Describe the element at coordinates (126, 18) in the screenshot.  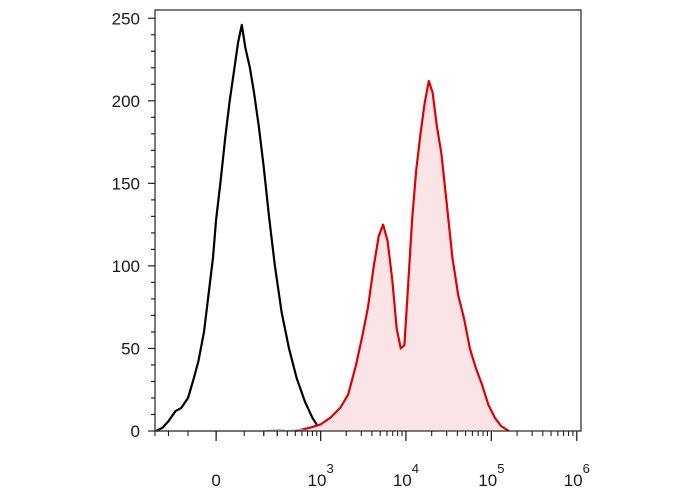
I see `y-tick-label: 250` at that location.